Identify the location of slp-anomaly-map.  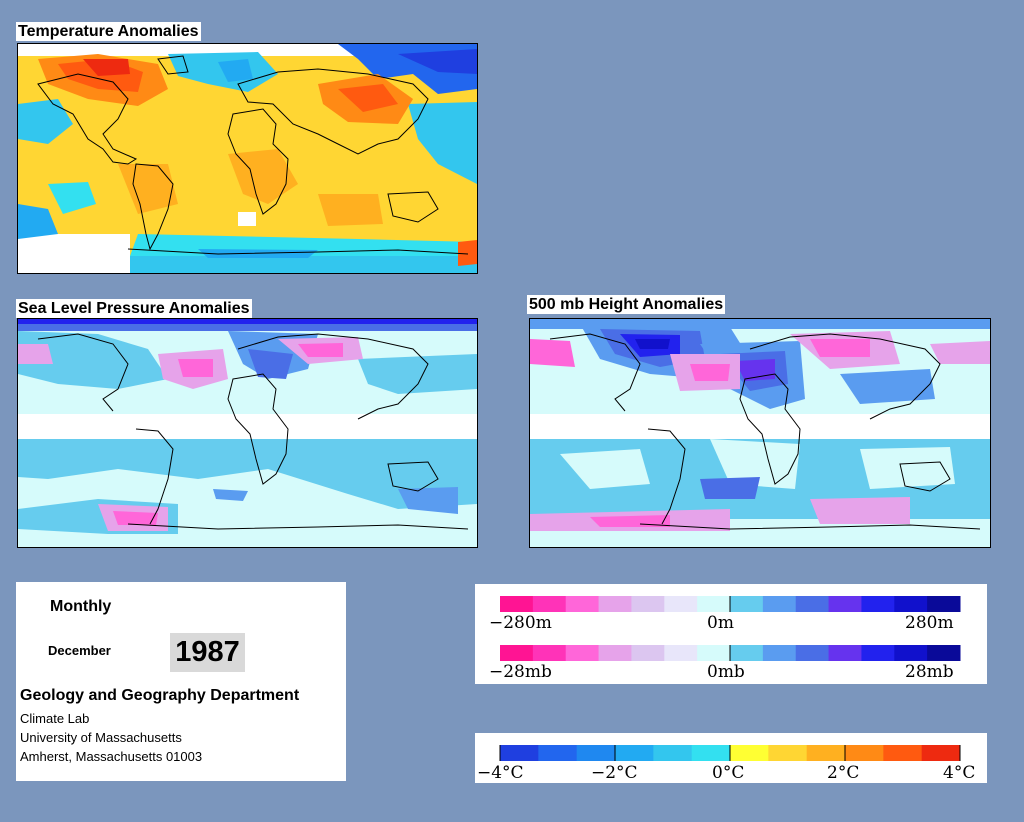
(247, 433).